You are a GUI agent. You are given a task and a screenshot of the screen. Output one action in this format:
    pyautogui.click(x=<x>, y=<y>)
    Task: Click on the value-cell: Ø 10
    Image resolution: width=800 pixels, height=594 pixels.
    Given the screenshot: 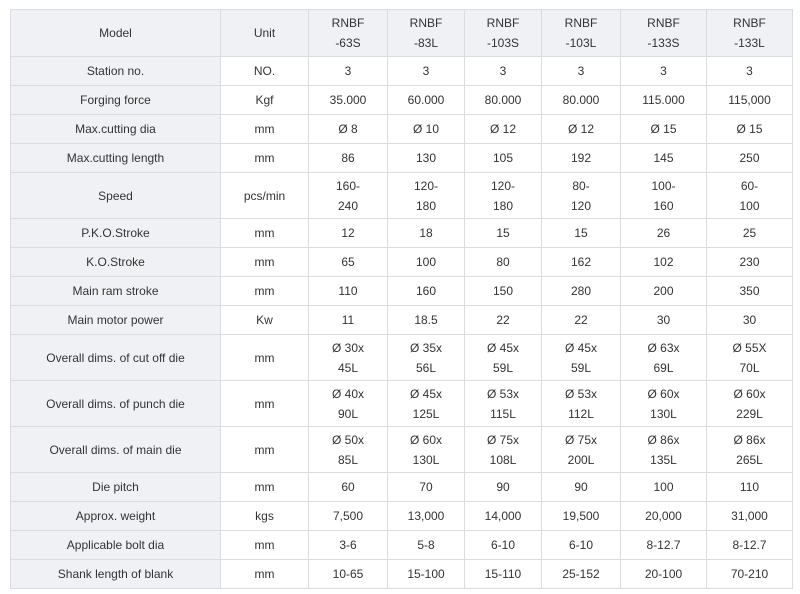 What is the action you would take?
    pyautogui.click(x=426, y=129)
    